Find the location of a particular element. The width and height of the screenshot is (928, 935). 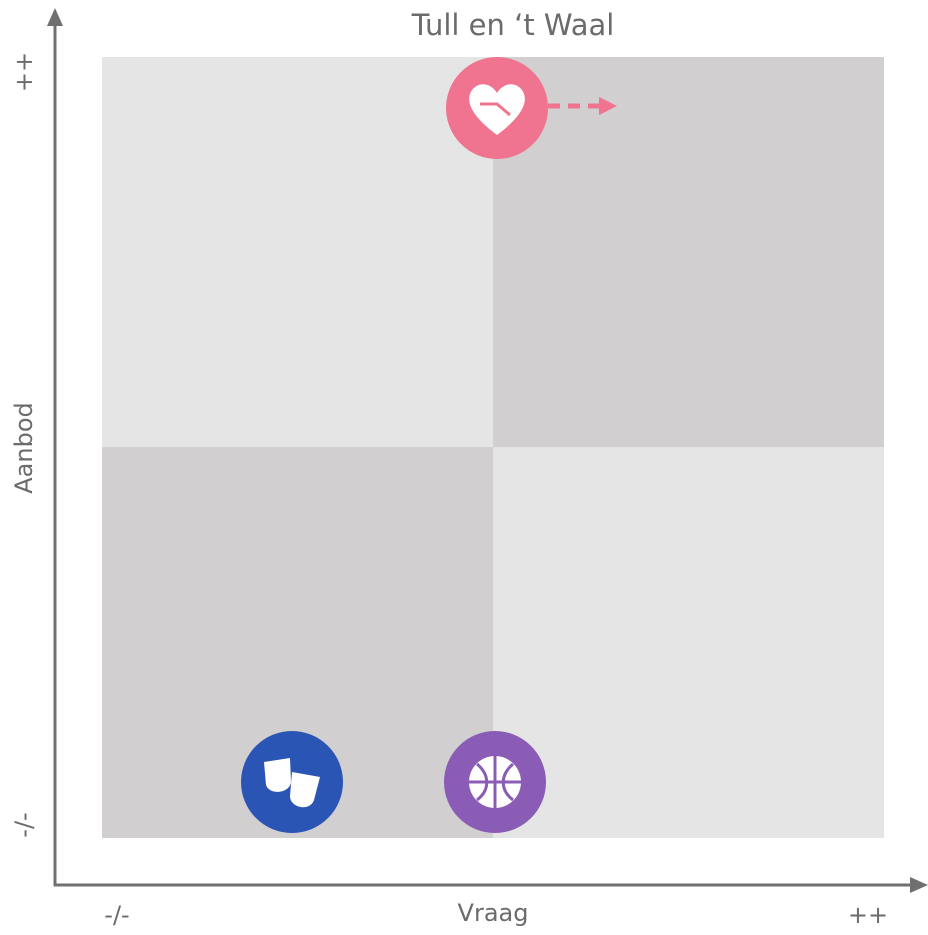

y-axis-arrow is located at coordinates (55, 17).